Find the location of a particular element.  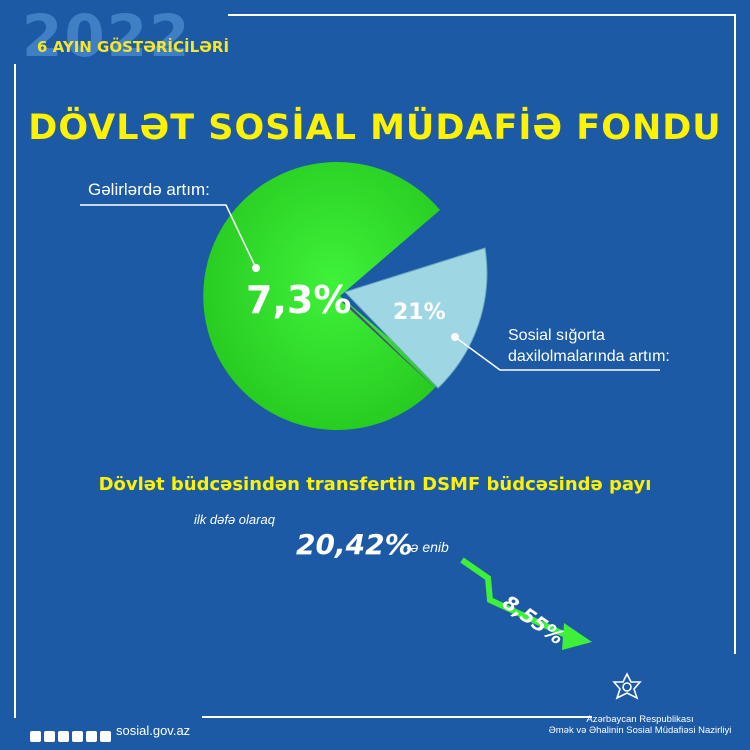

telegram-icon is located at coordinates (63, 736).